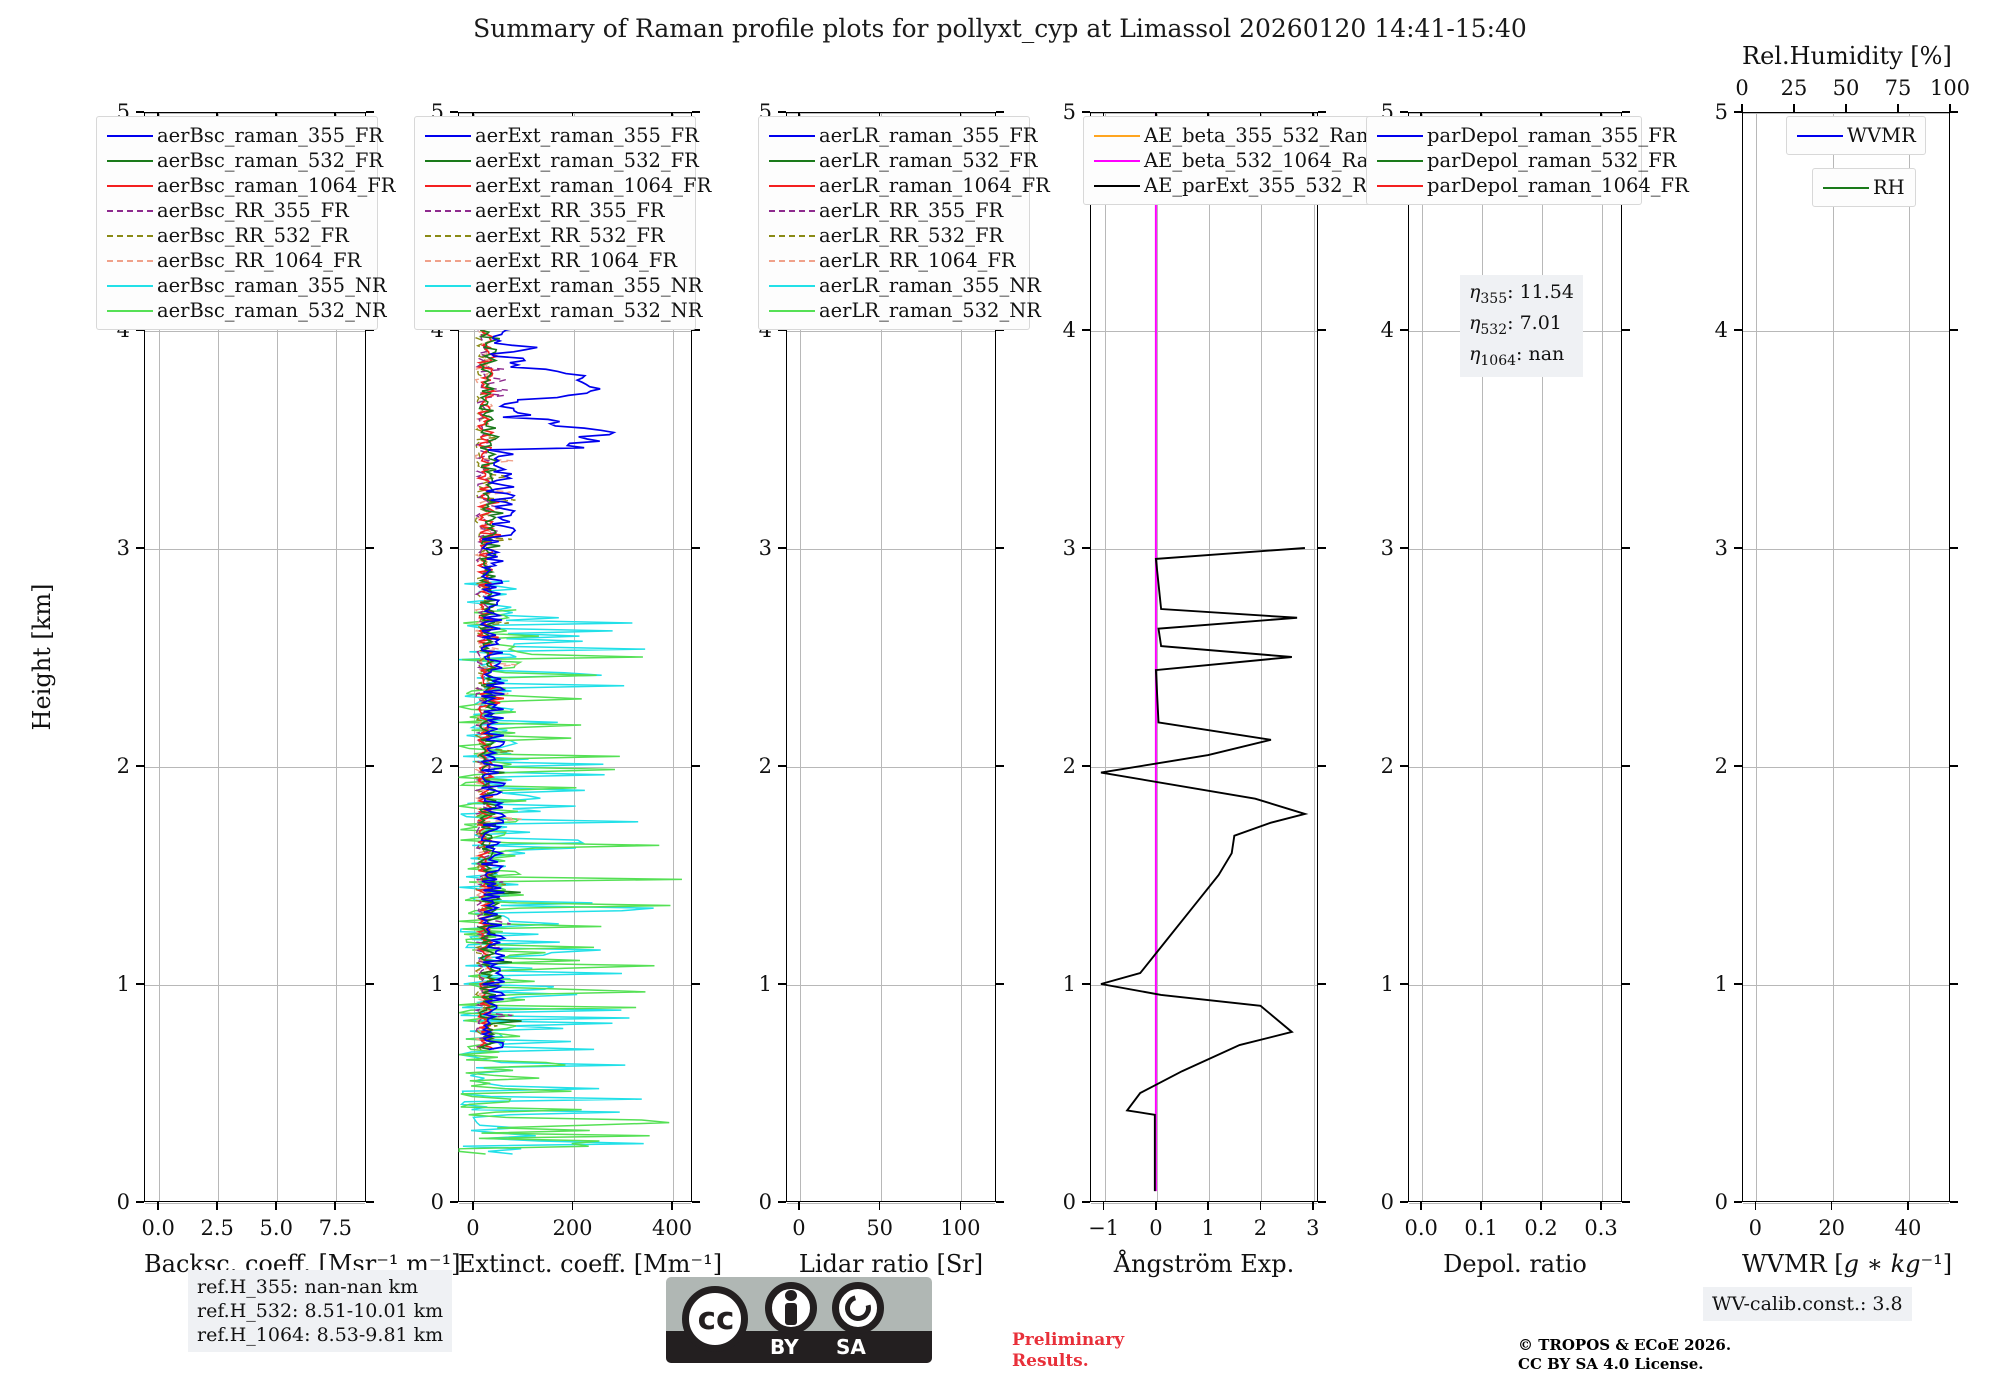  What do you see at coordinates (566, 185) in the screenshot?
I see `legend-item: aerExt_raman_1064_FR` at bounding box center [566, 185].